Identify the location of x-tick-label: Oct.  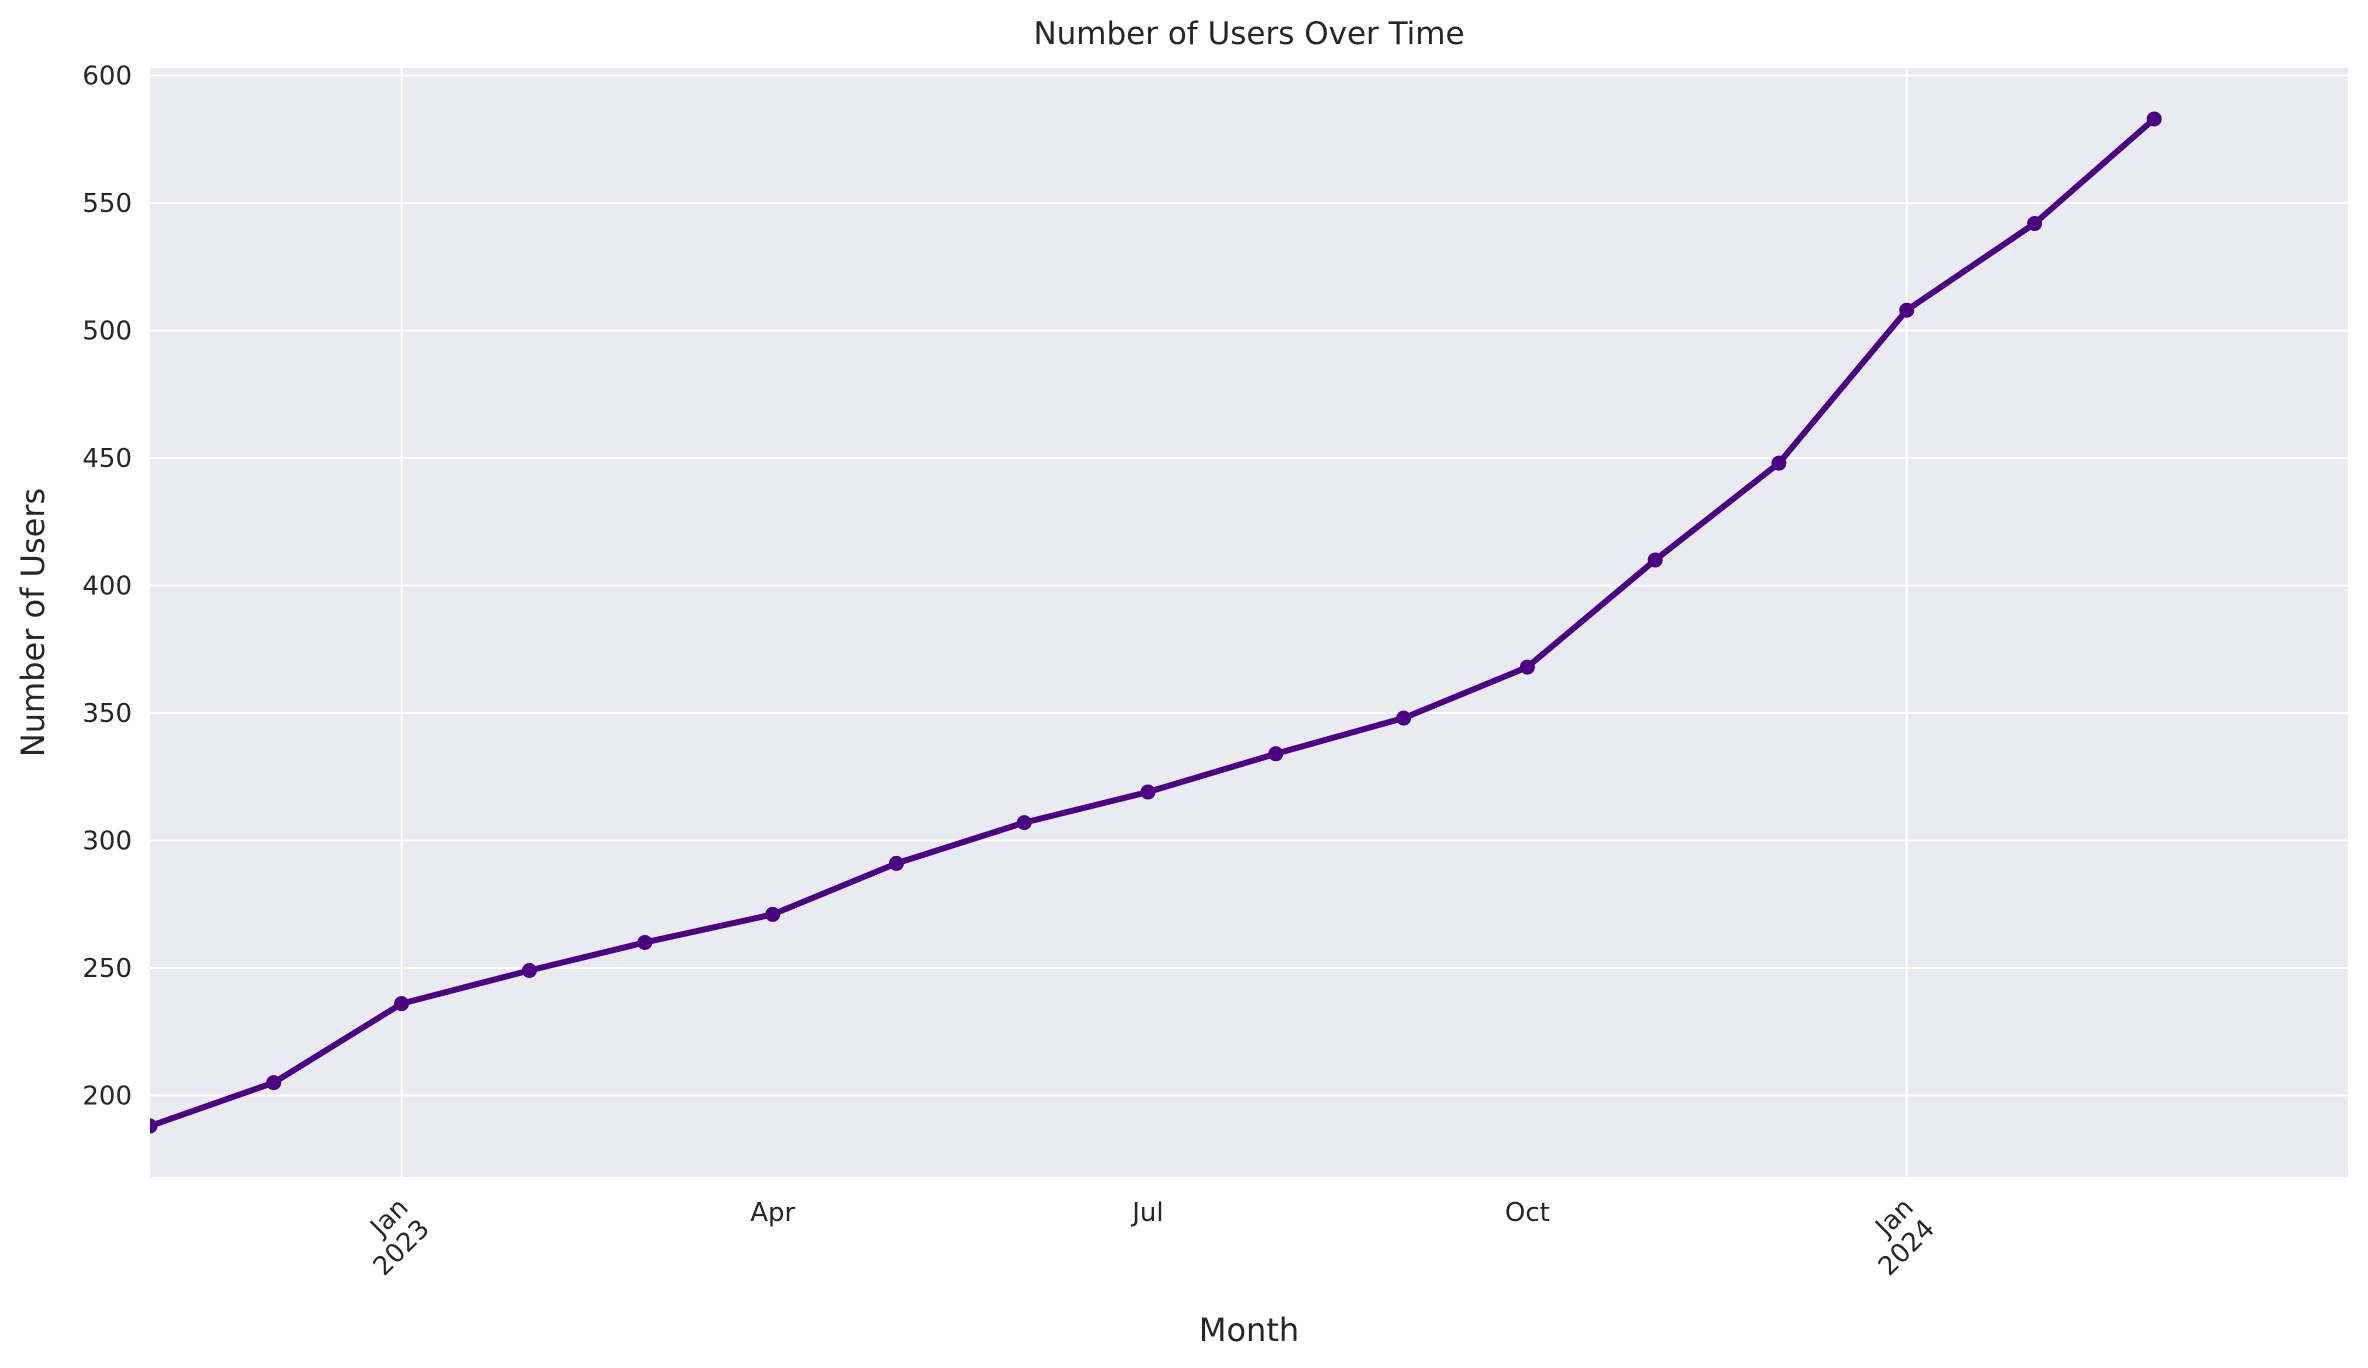
(1527, 1213).